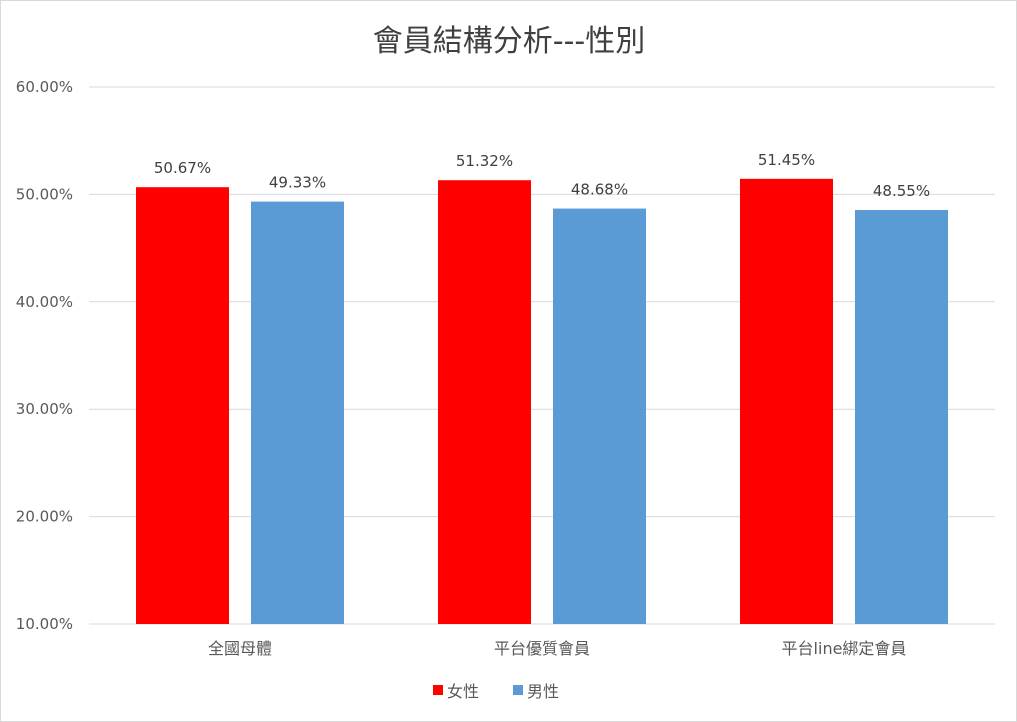 This screenshot has height=722, width=1017. Describe the element at coordinates (543, 691) in the screenshot. I see `legend-entry: 男性` at that location.